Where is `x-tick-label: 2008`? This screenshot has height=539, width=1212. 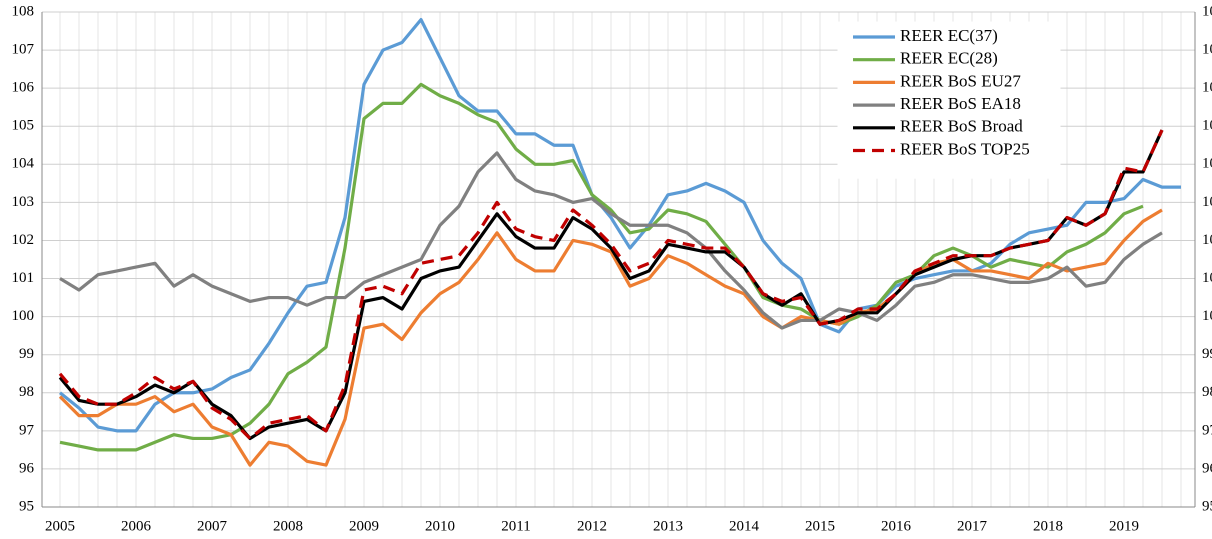
x-tick-label: 2008 is located at coordinates (288, 526).